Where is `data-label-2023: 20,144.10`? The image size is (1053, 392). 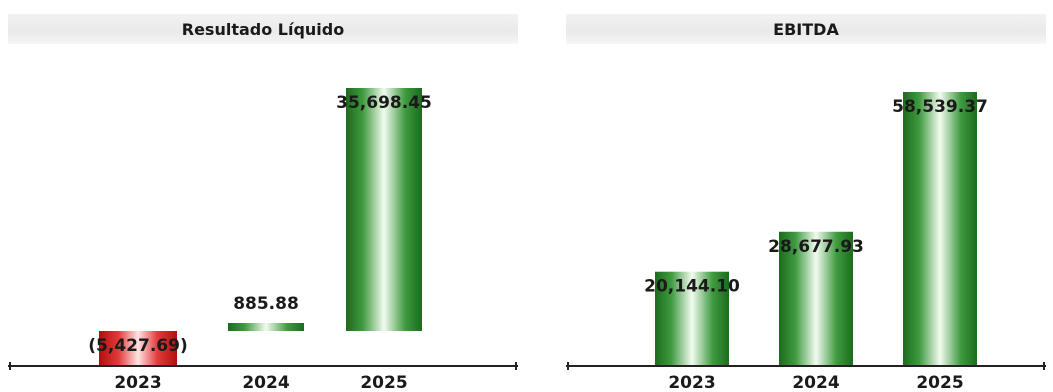 data-label-2023: 20,144.10 is located at coordinates (692, 287).